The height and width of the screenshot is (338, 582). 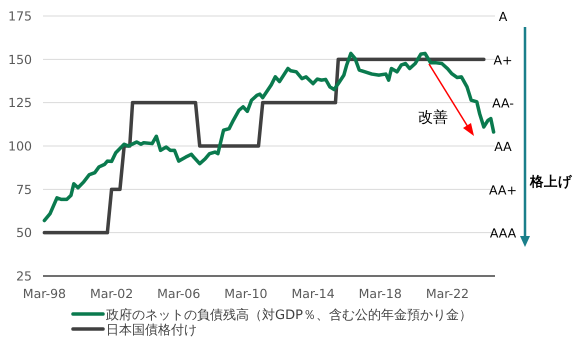 I want to click on x-tick-label: Mar-06, so click(x=178, y=293).